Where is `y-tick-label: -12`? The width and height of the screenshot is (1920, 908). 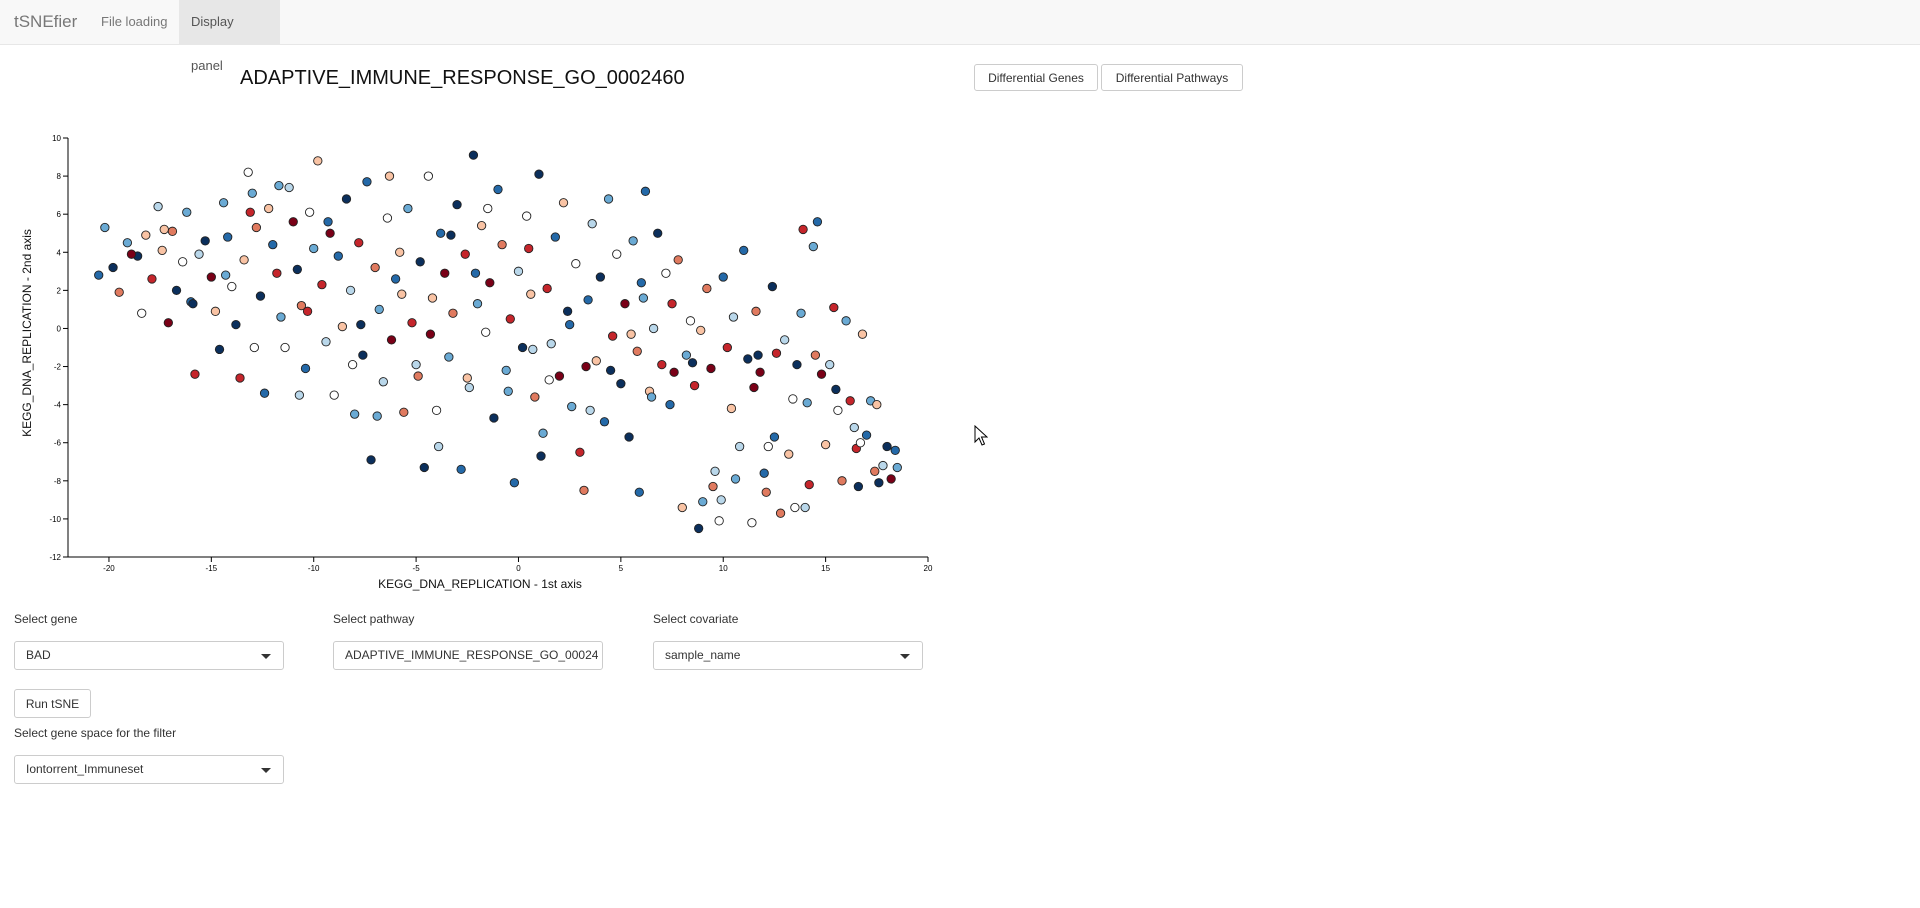
y-tick-label: -12 is located at coordinates (55, 557).